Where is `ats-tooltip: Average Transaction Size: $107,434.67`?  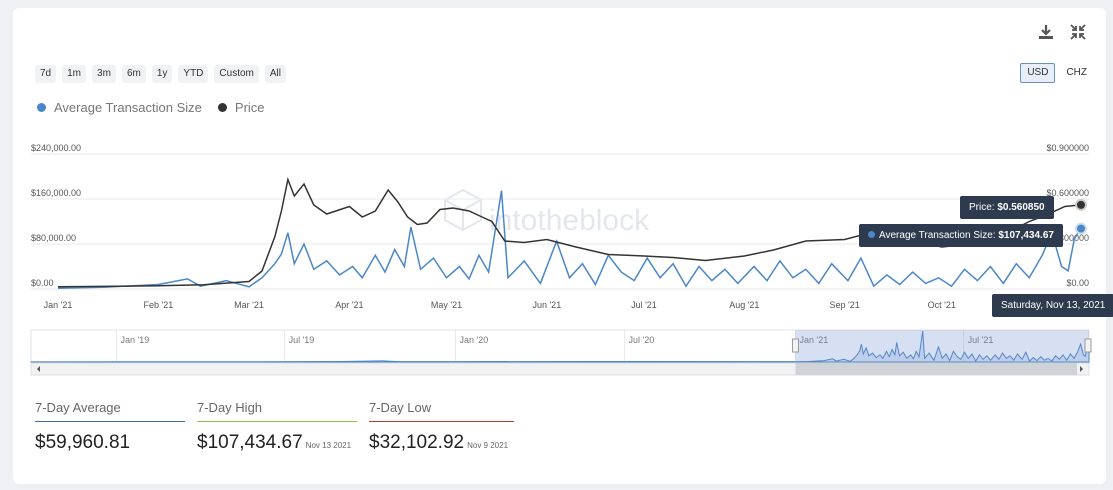
ats-tooltip: Average Transaction Size: $107,434.67 is located at coordinates (961, 235).